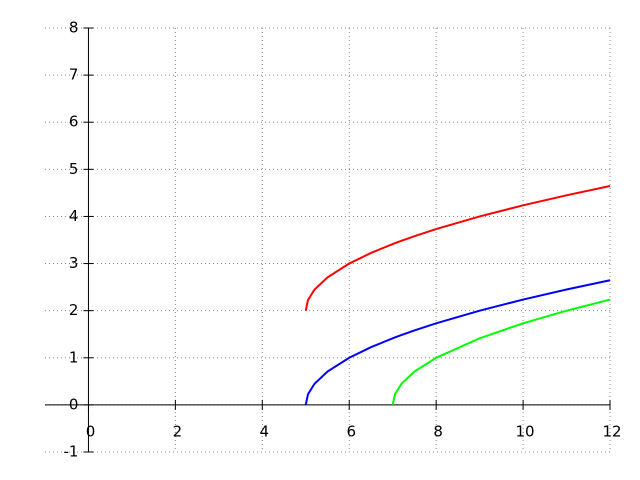 The height and width of the screenshot is (480, 640). Describe the element at coordinates (74, 28) in the screenshot. I see `y-tick-label: 8` at that location.